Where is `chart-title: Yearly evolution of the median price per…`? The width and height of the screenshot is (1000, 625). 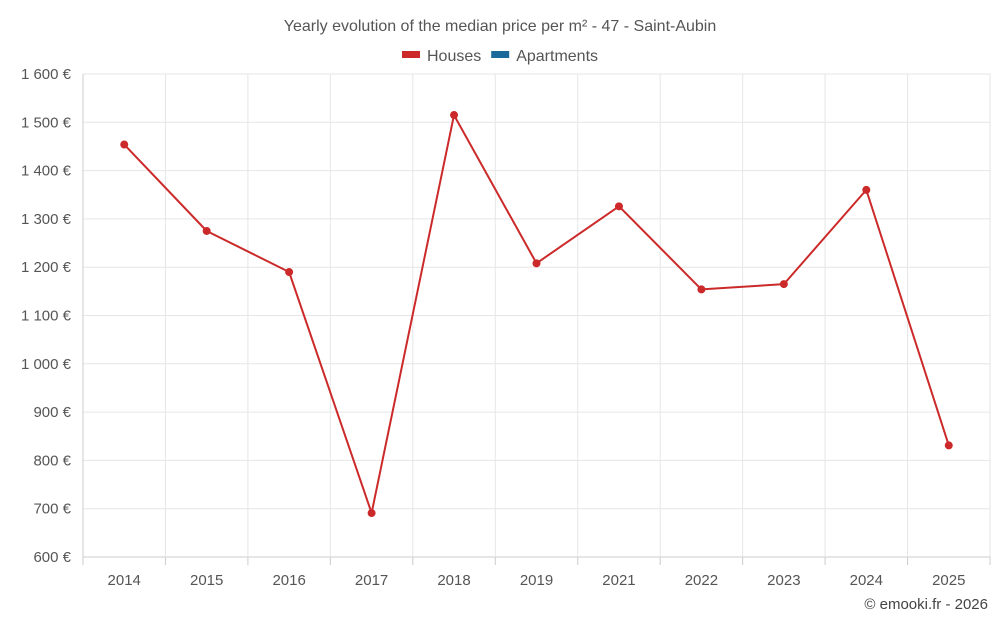 chart-title: Yearly evolution of the median price per… is located at coordinates (500, 26).